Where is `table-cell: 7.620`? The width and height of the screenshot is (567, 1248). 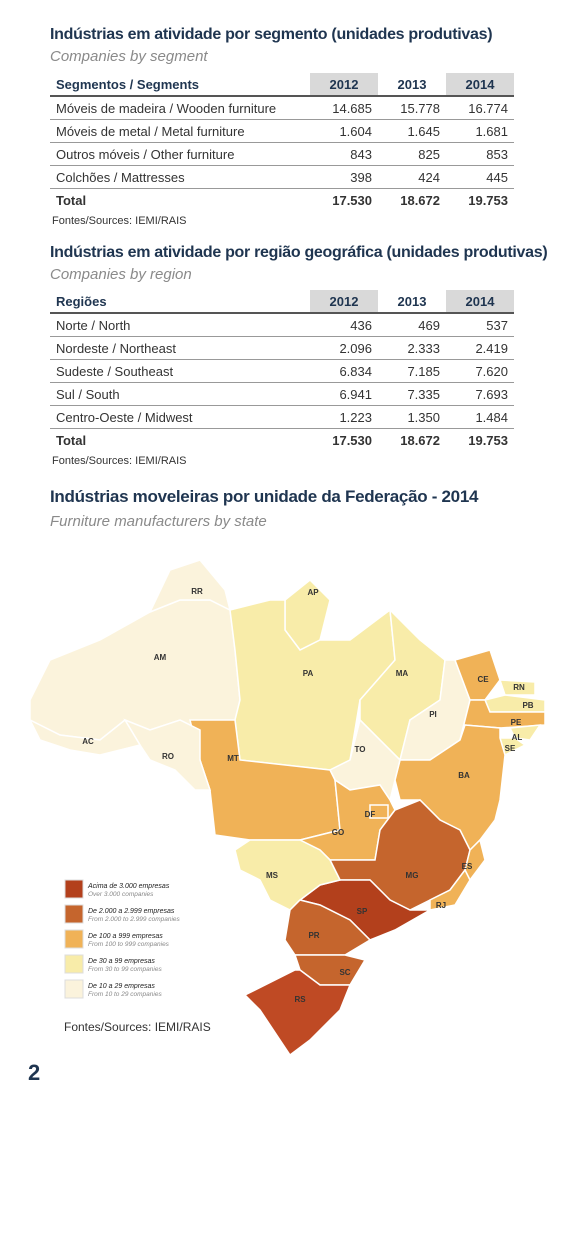 table-cell: 7.620 is located at coordinates (480, 371).